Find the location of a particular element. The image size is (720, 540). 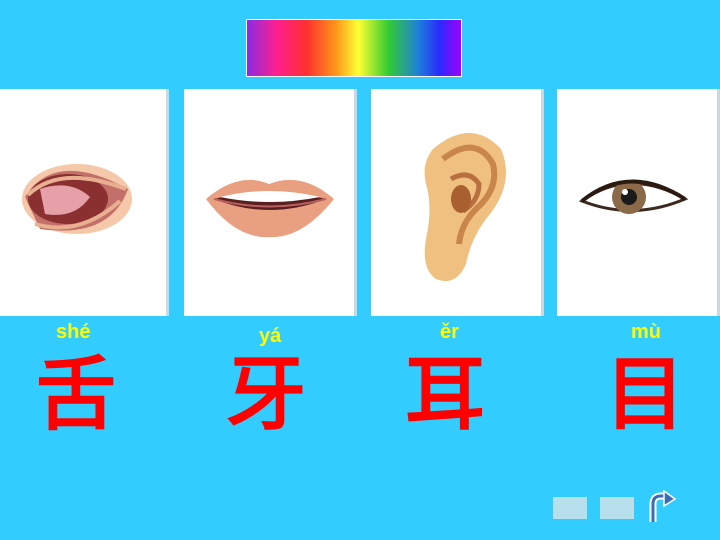

card-tongue is located at coordinates (84, 202).